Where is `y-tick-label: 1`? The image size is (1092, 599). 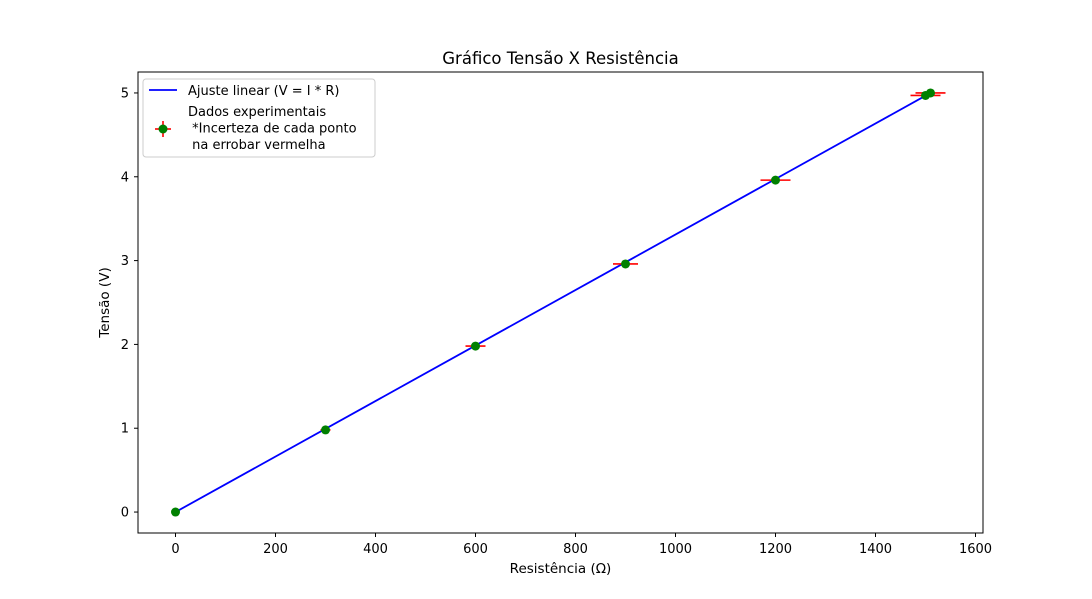
y-tick-label: 1 is located at coordinates (125, 429).